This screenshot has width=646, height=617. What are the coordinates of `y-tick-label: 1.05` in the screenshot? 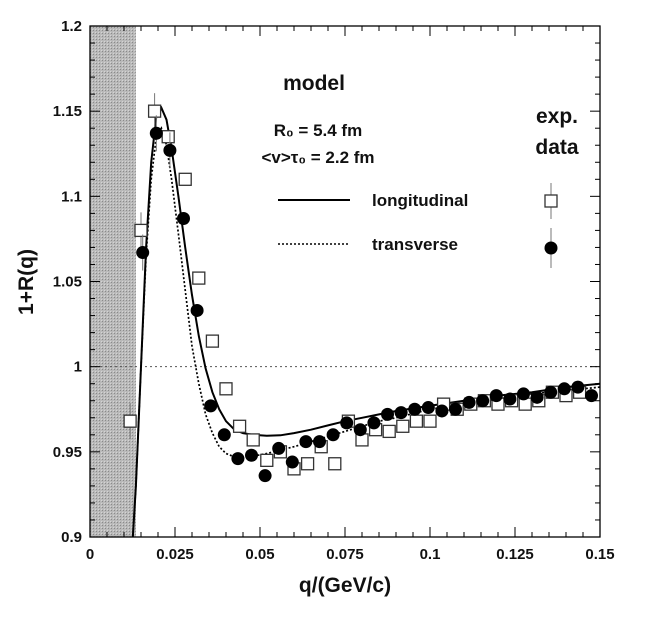 It's located at (67, 282).